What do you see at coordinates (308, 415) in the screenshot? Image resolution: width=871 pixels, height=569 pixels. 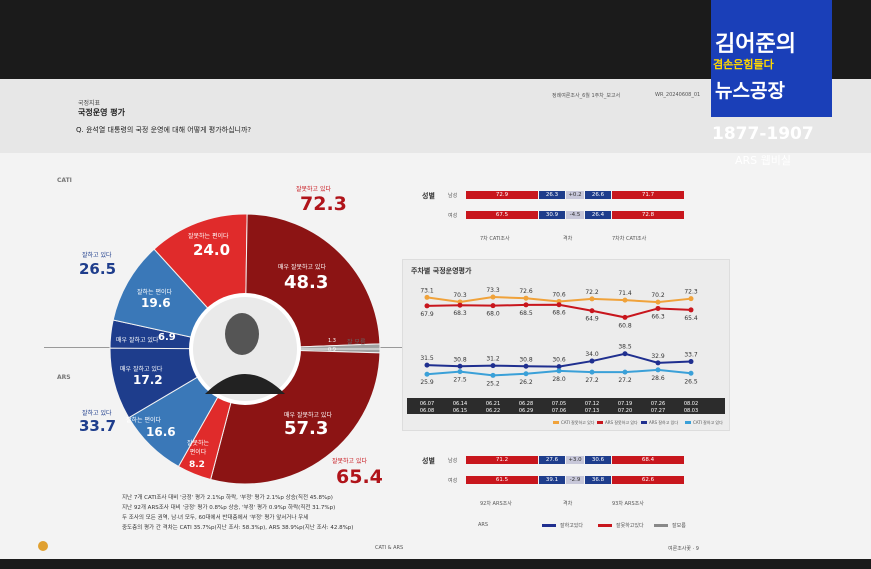 I see `ars-very-bad-label: 매우 잘못하고 있다` at bounding box center [308, 415].